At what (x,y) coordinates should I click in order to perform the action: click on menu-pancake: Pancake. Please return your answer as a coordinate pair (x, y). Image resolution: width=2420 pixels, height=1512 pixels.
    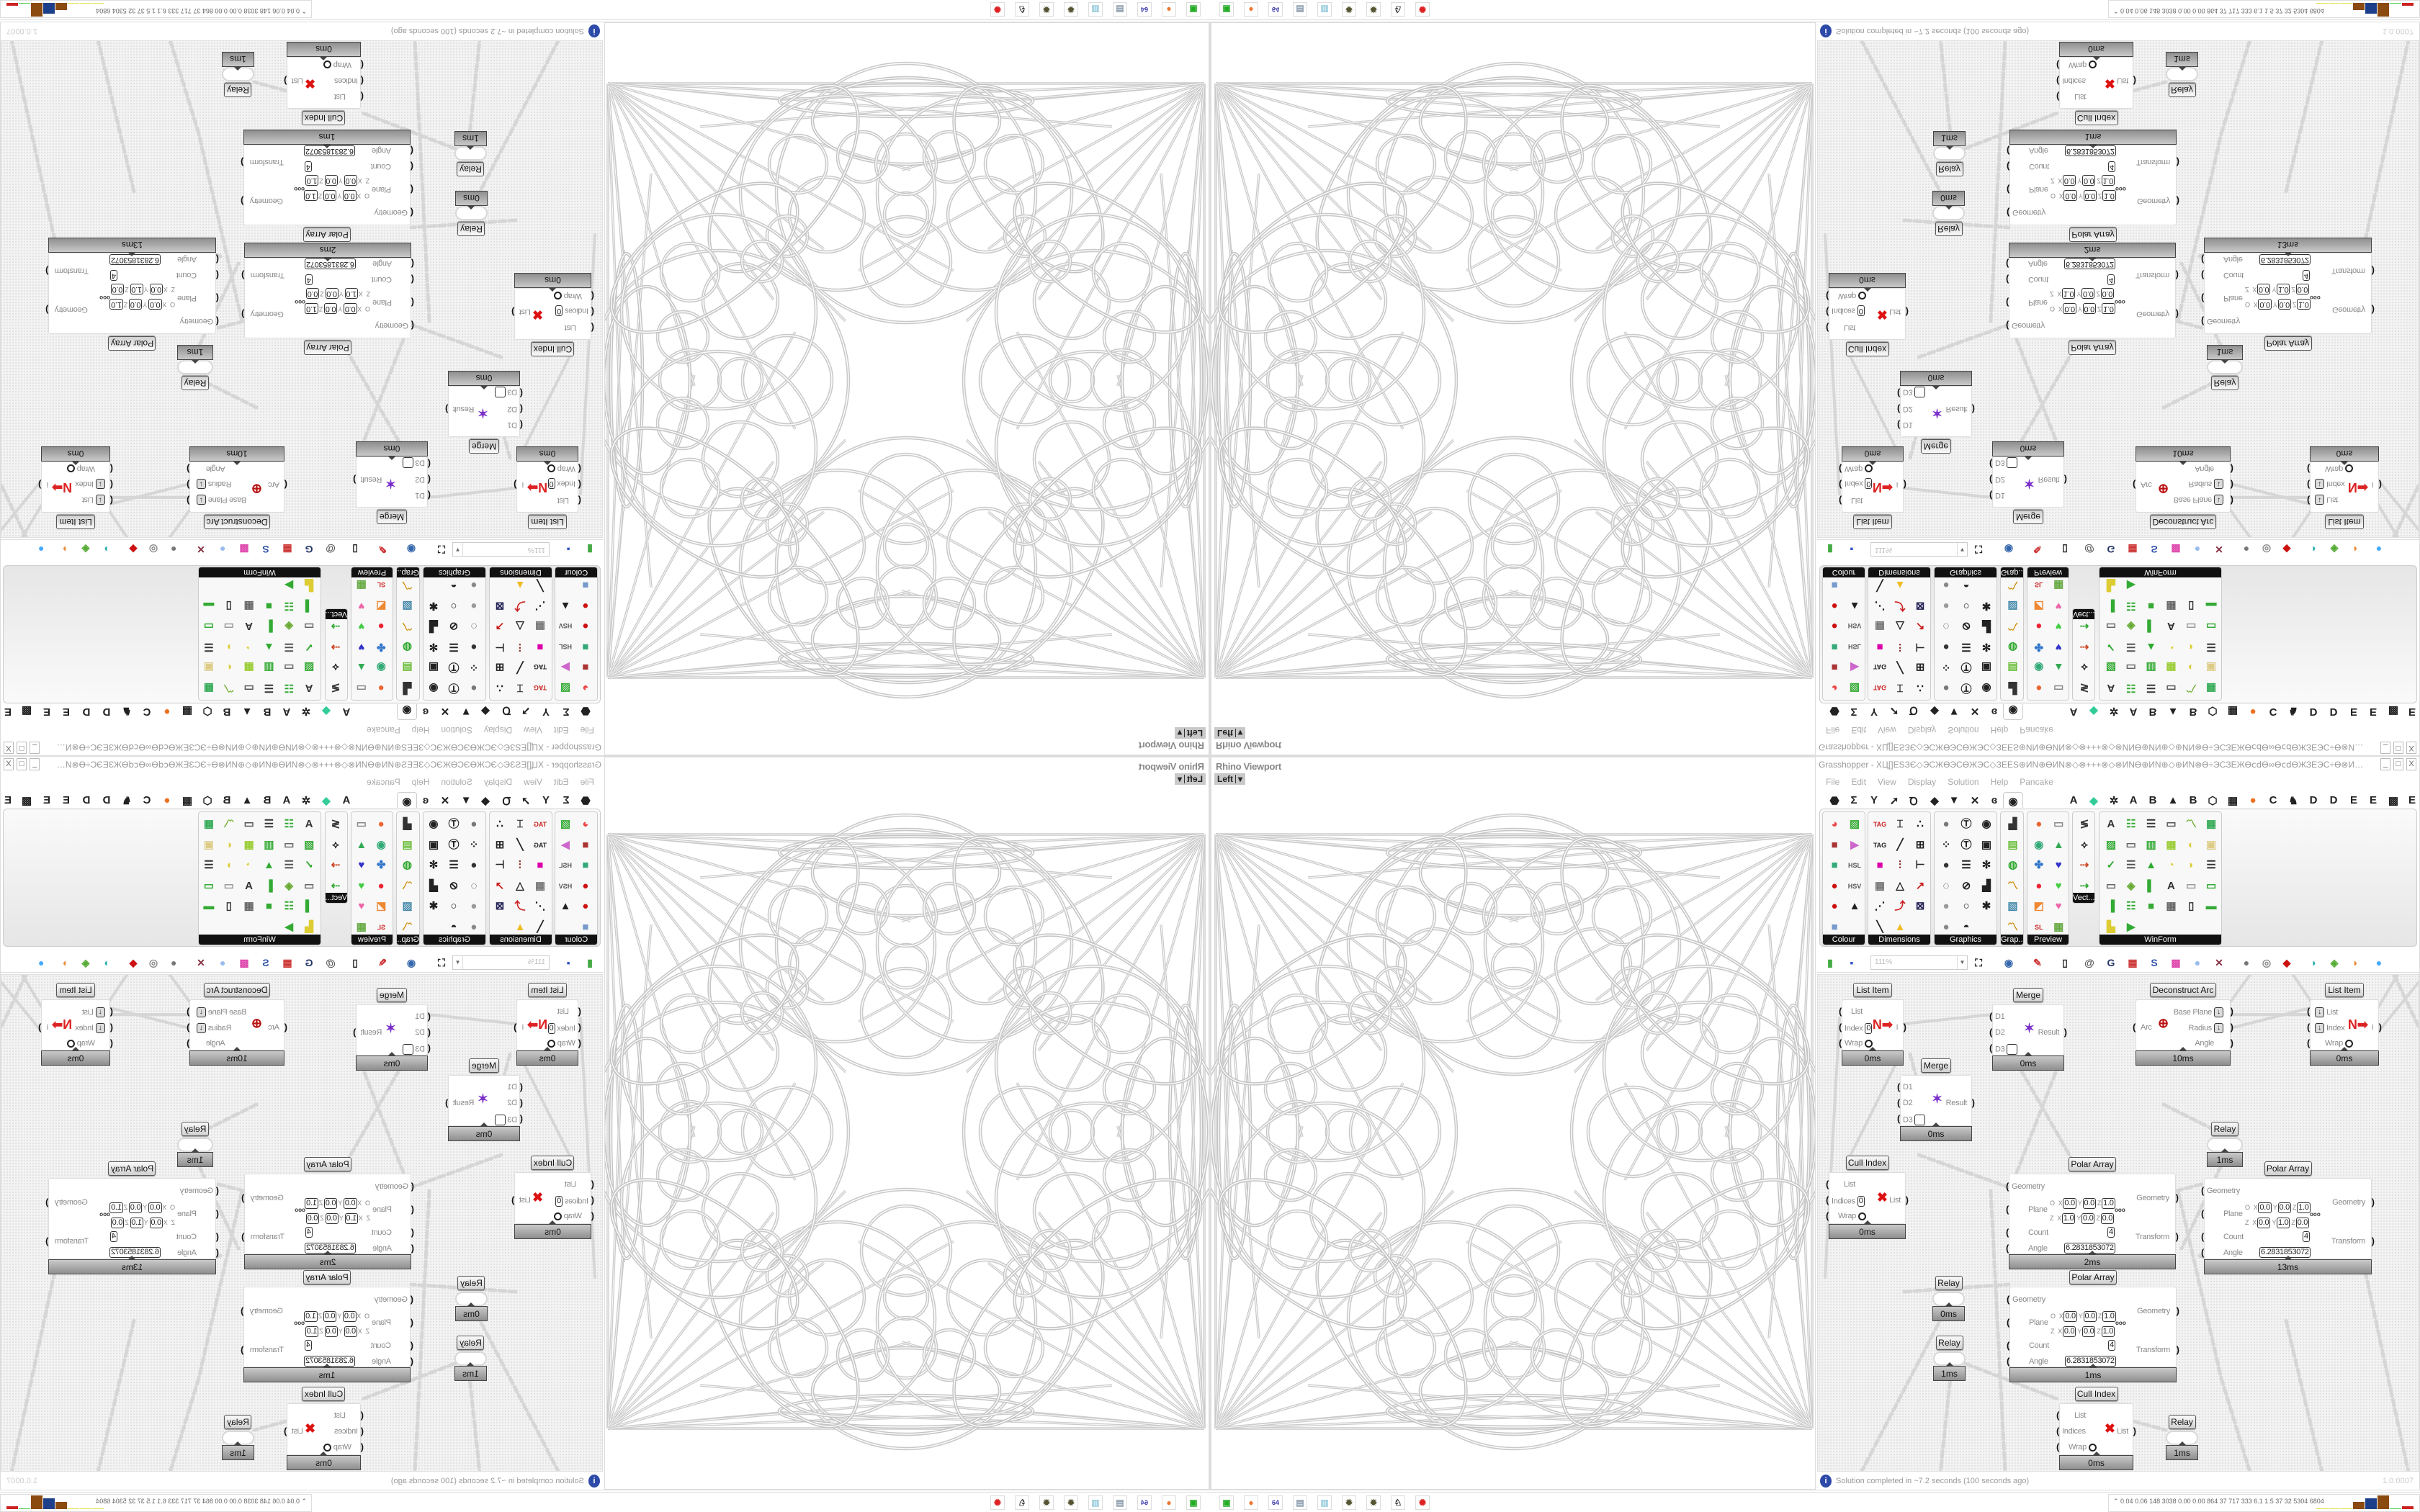
    Looking at the image, I should click on (2037, 782).